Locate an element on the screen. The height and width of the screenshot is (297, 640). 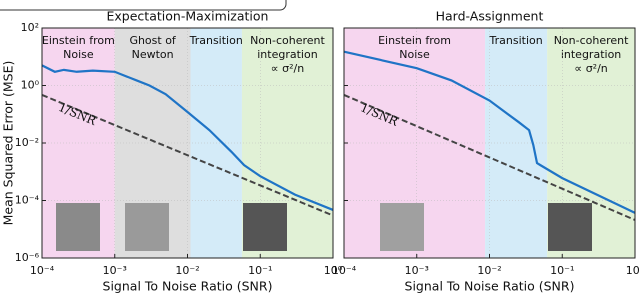
region-label: Newton is located at coordinates (153, 54).